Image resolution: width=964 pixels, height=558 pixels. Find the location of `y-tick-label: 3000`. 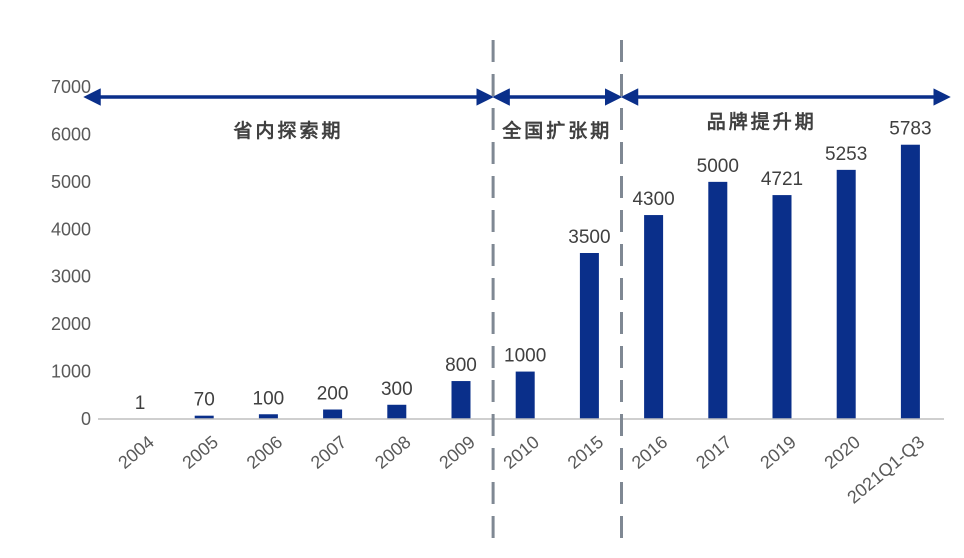

y-tick-label: 3000 is located at coordinates (71, 277).